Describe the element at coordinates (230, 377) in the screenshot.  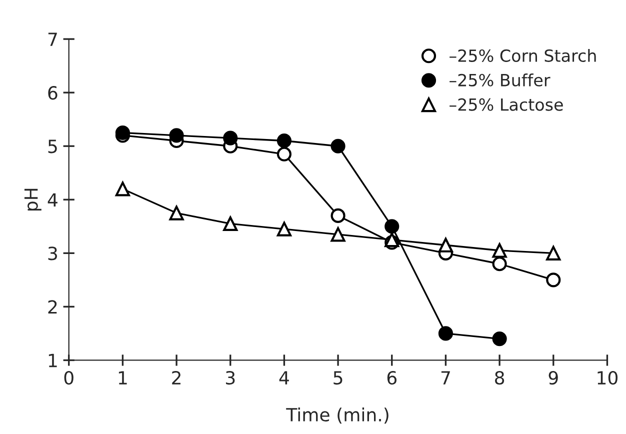
I see `x-tick-label: 3` at that location.